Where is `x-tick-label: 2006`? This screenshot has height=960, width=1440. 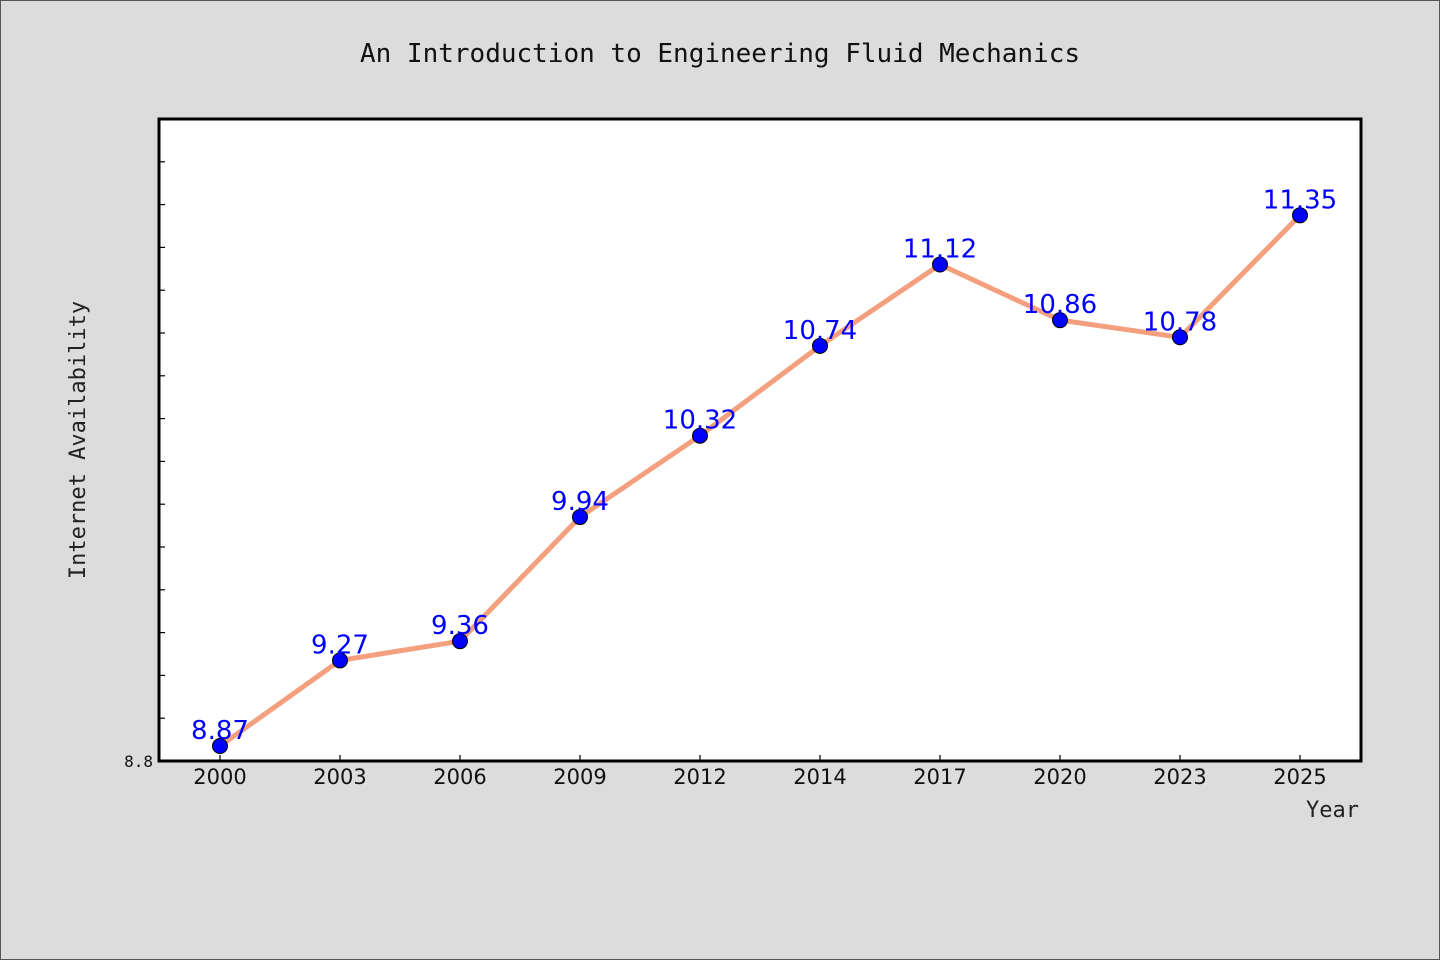 x-tick-label: 2006 is located at coordinates (459, 777).